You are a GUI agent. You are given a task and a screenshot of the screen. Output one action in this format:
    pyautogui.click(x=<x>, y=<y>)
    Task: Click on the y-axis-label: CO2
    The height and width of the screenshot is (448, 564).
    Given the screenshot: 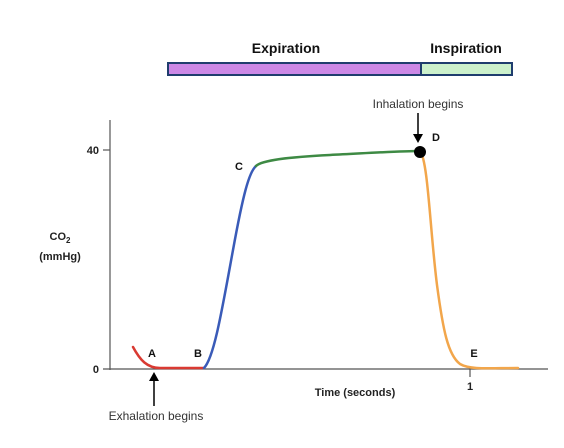 What is the action you would take?
    pyautogui.click(x=61, y=238)
    